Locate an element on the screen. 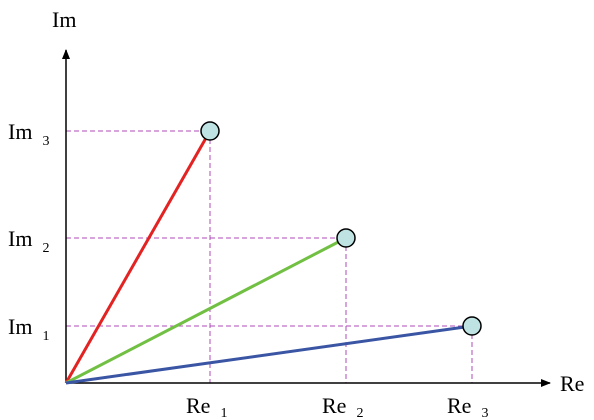 The width and height of the screenshot is (594, 420). im2-label-sub: 2 is located at coordinates (45, 248).